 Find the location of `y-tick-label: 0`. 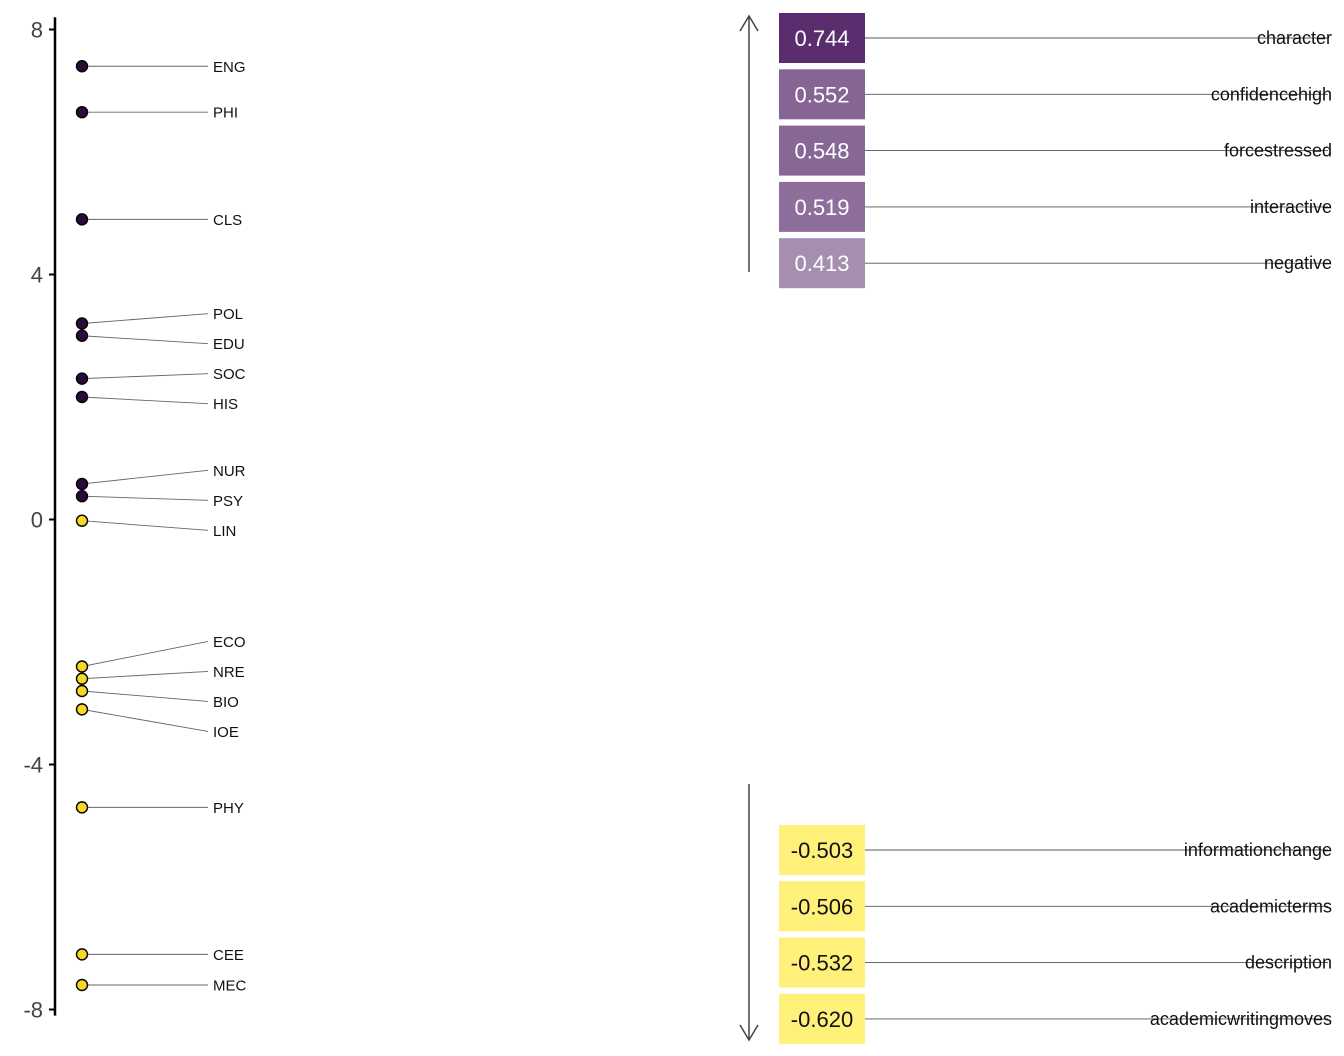

y-tick-label: 0 is located at coordinates (37, 520).